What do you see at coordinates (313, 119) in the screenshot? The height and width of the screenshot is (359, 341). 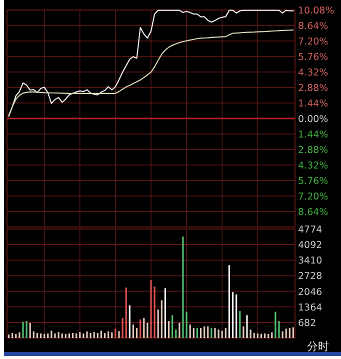 I see `y-tick-label: 0.00%` at bounding box center [313, 119].